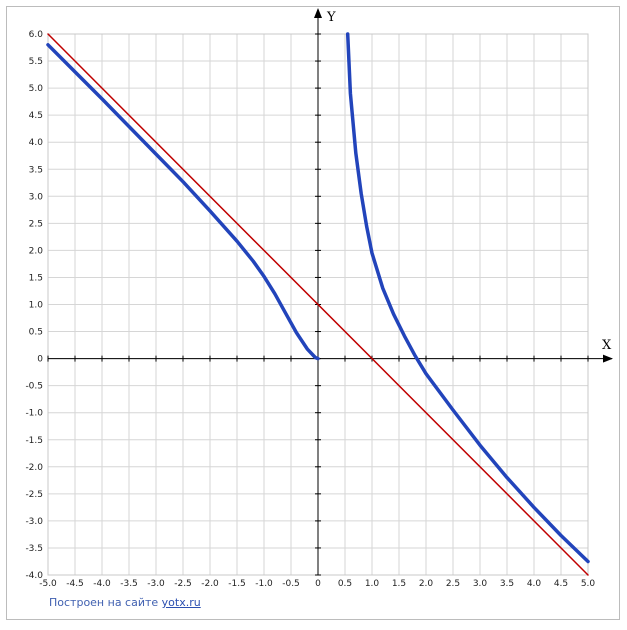  What do you see at coordinates (345, 584) in the screenshot?
I see `x-tick-label: 0.5` at bounding box center [345, 584].